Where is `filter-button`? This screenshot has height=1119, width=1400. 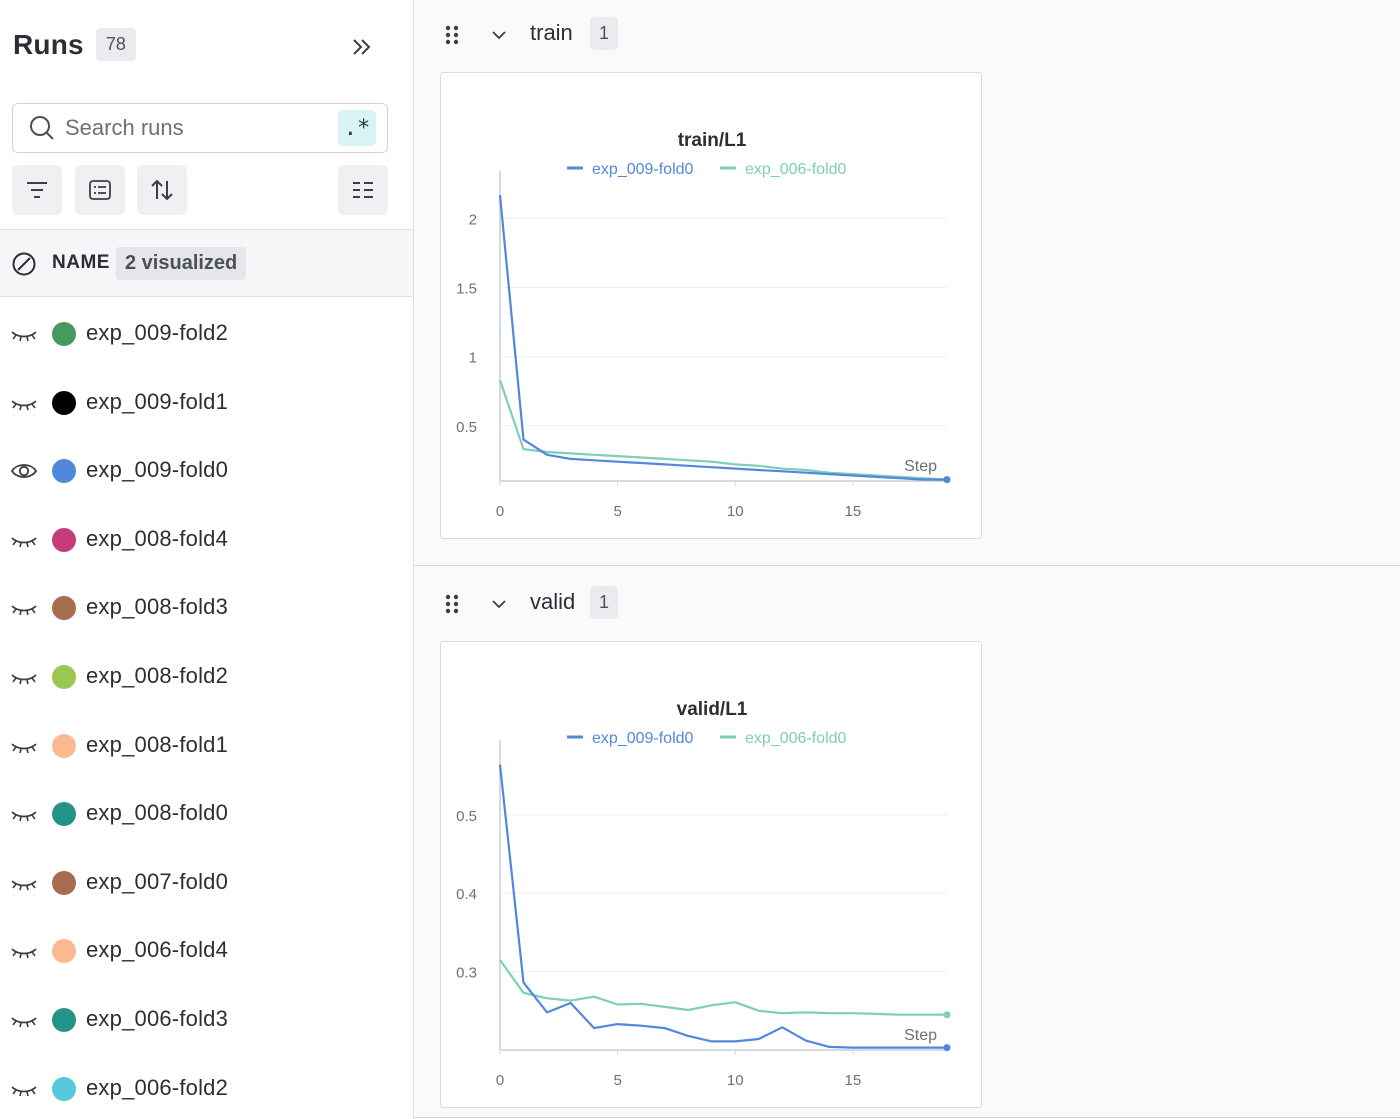 filter-button is located at coordinates (37, 190).